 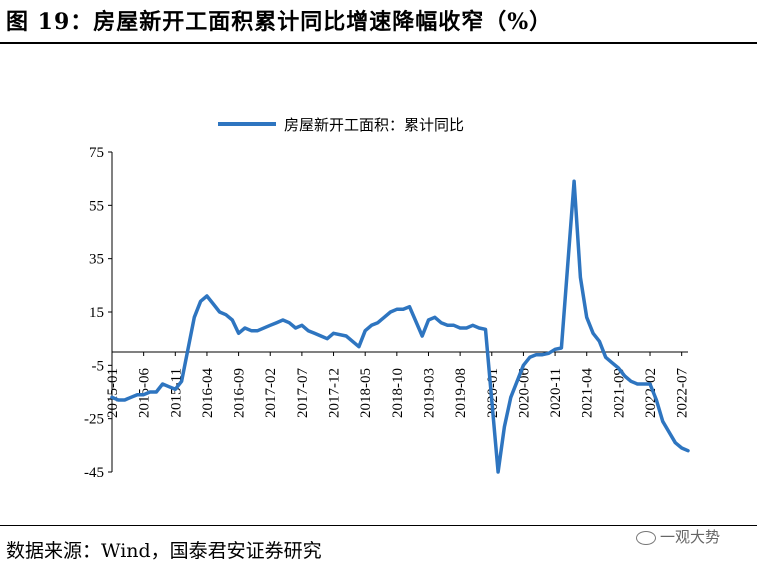 I want to click on y-tick-label: -25, so click(x=94, y=420).